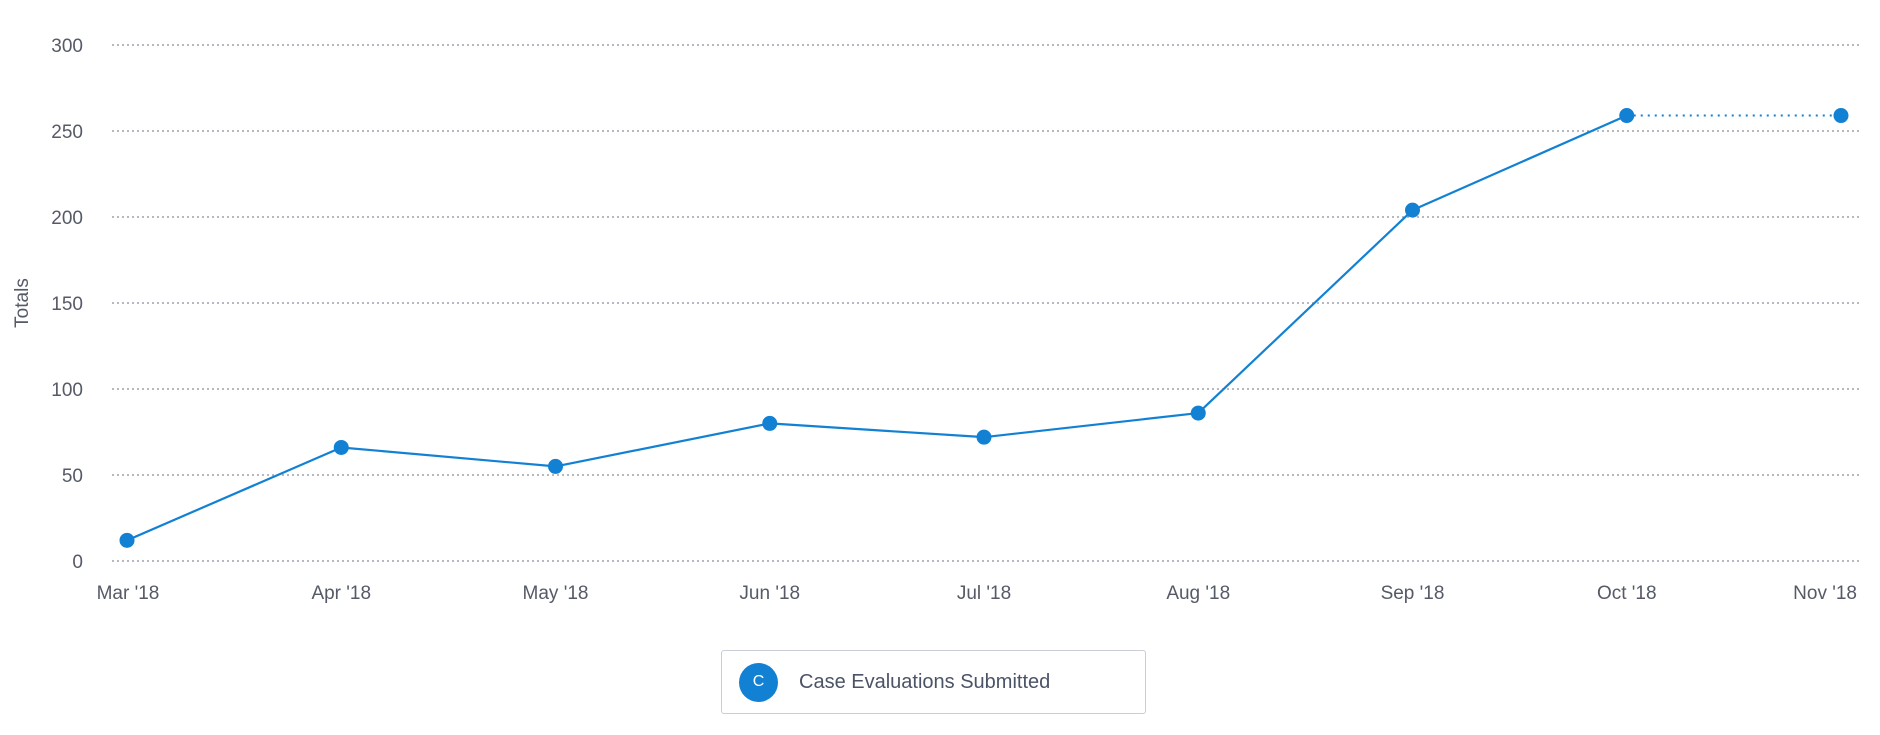 The image size is (1880, 735). I want to click on y-tick-label: 0, so click(77, 562).